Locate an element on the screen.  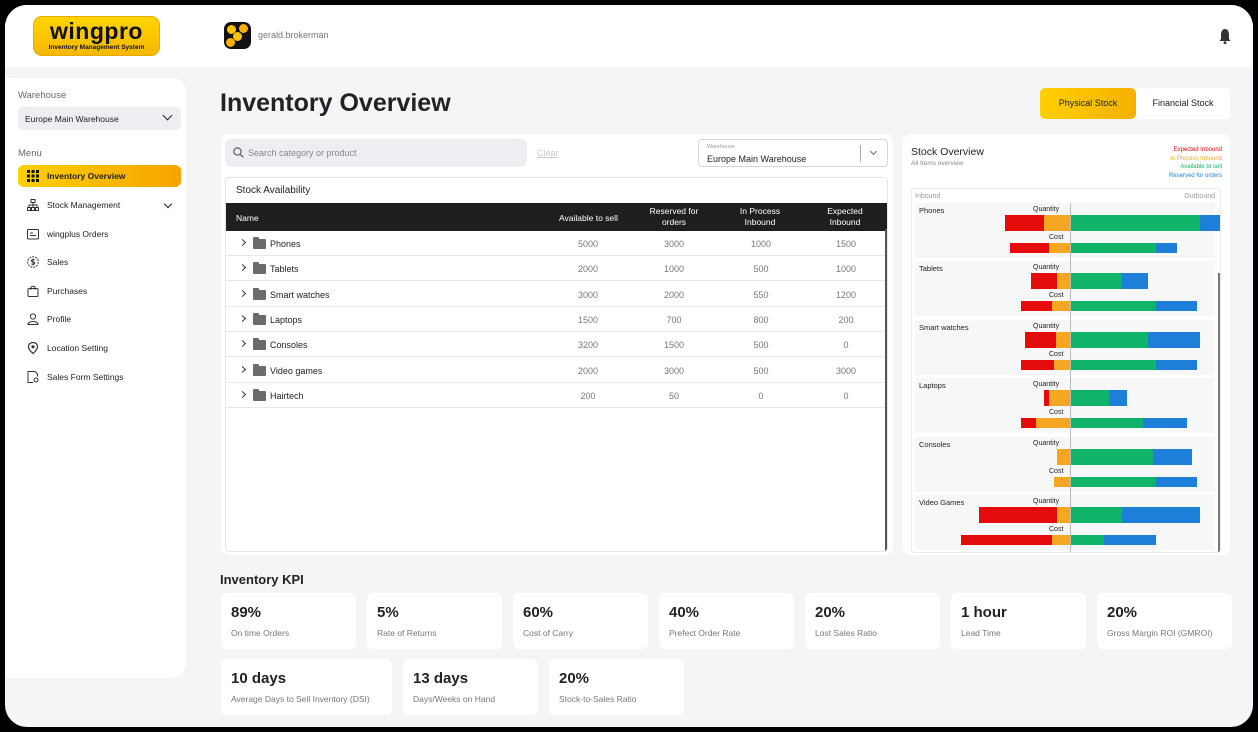
warehouse-dropdown: Warehouse Europe Main Warehouse is located at coordinates (793, 153).